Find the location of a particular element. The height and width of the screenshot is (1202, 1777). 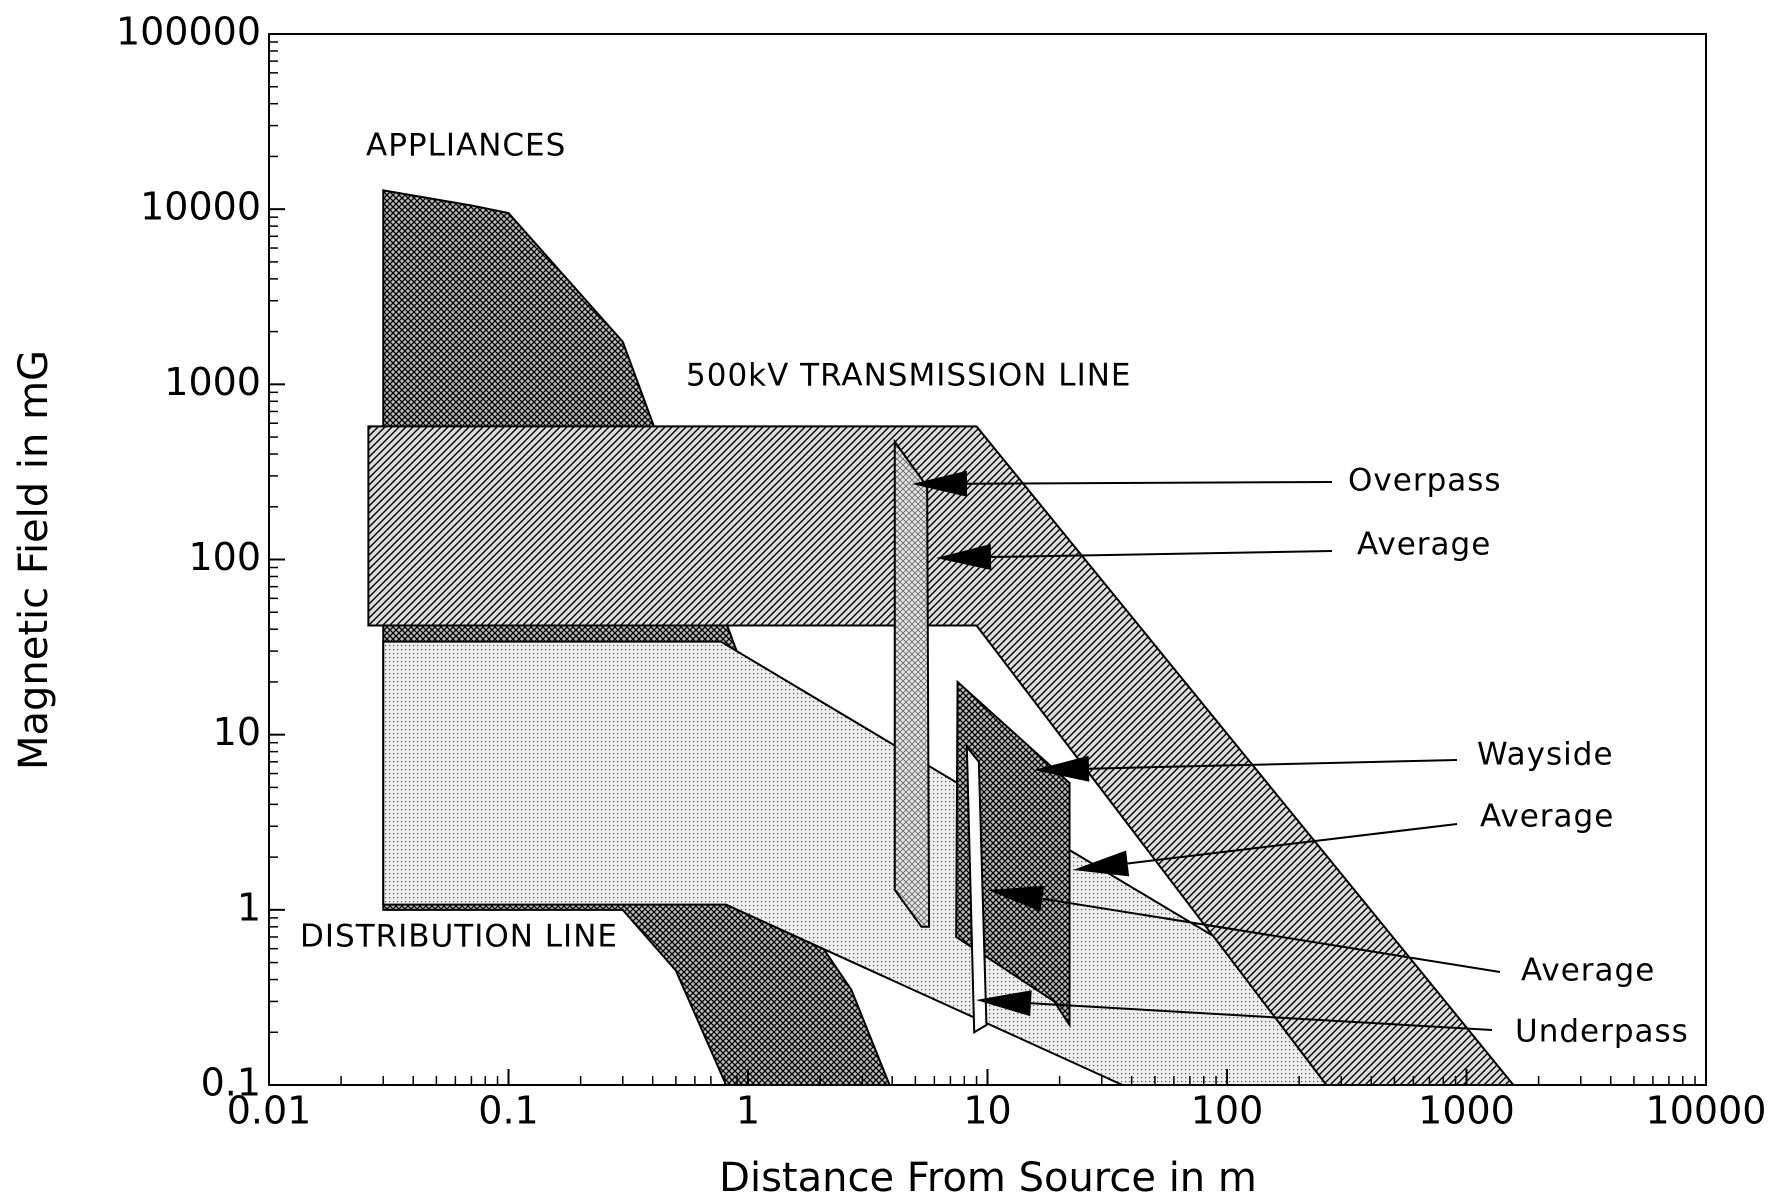

annotation: Underpass is located at coordinates (1602, 1032).